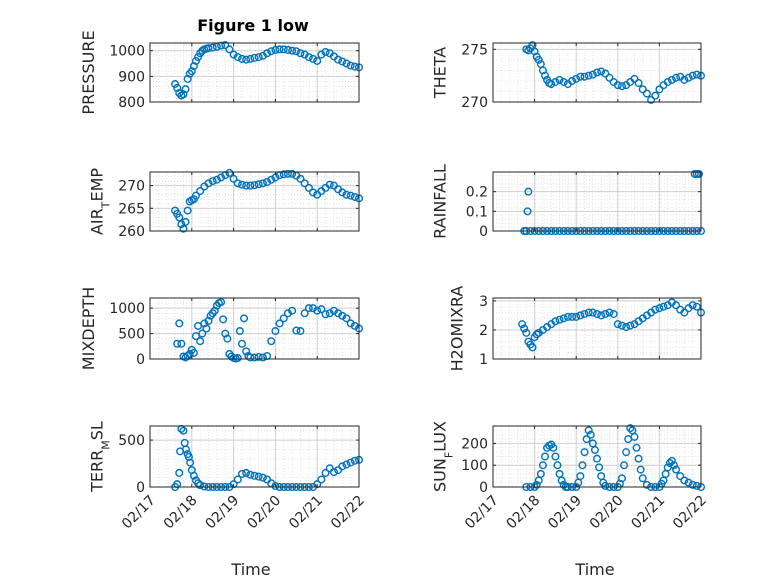  I want to click on y-axis-label: MIXDEPTH, so click(88, 328).